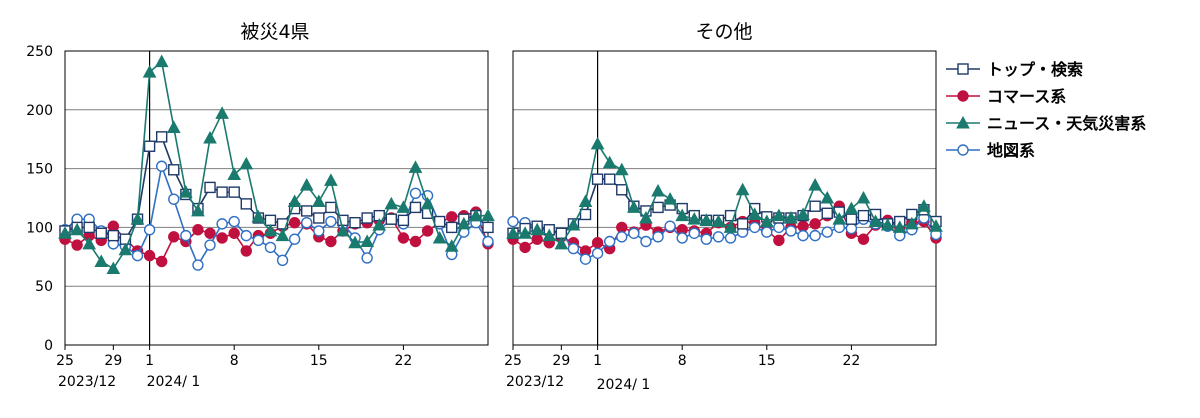 The width and height of the screenshot is (1200, 418). Describe the element at coordinates (39, 170) in the screenshot. I see `y-tick-label: 150` at that location.